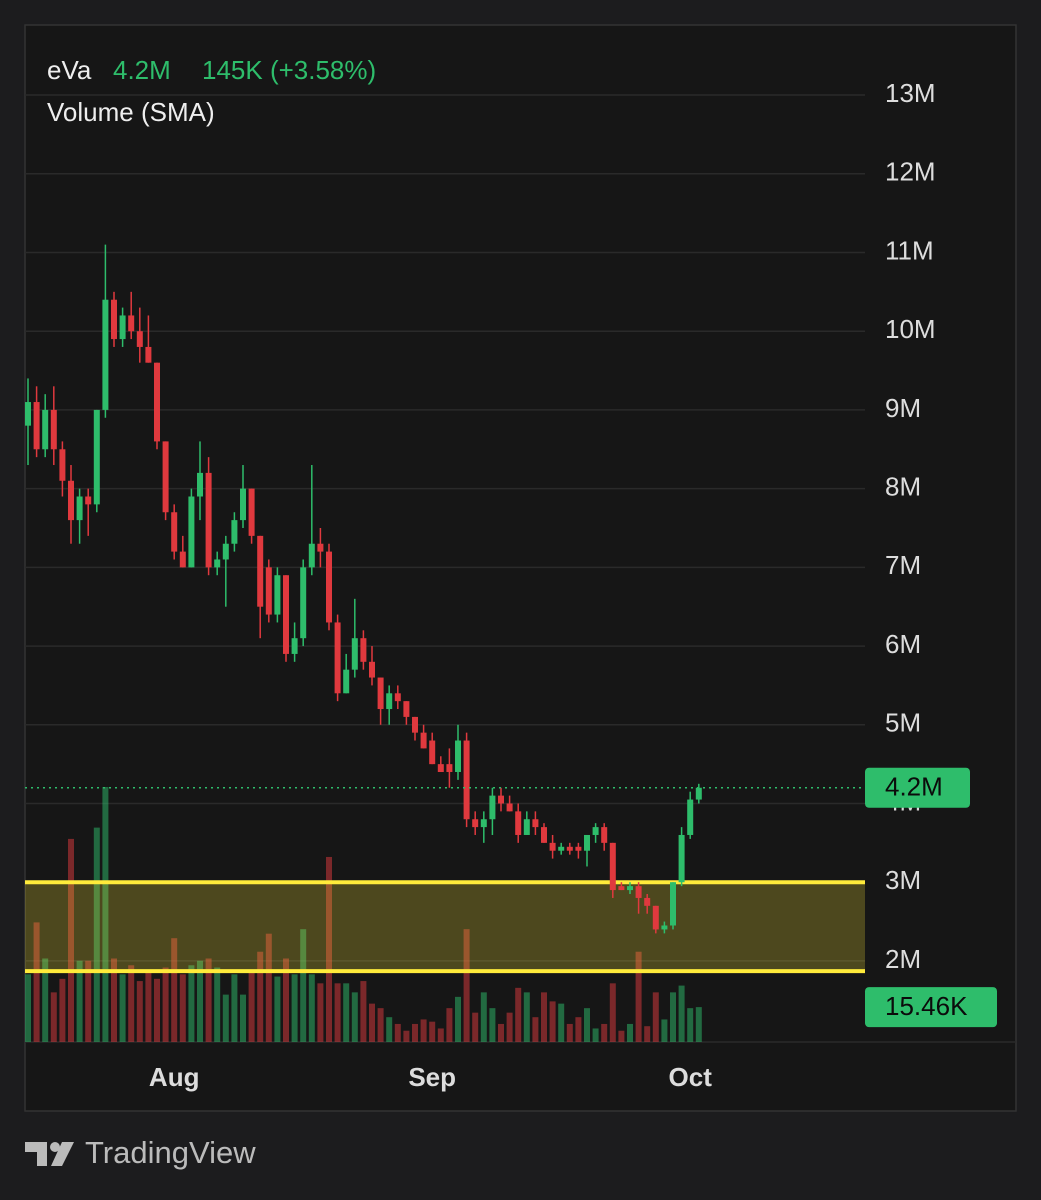 This screenshot has height=1200, width=1041. What do you see at coordinates (910, 93) in the screenshot?
I see `y-tick-label: 13M` at bounding box center [910, 93].